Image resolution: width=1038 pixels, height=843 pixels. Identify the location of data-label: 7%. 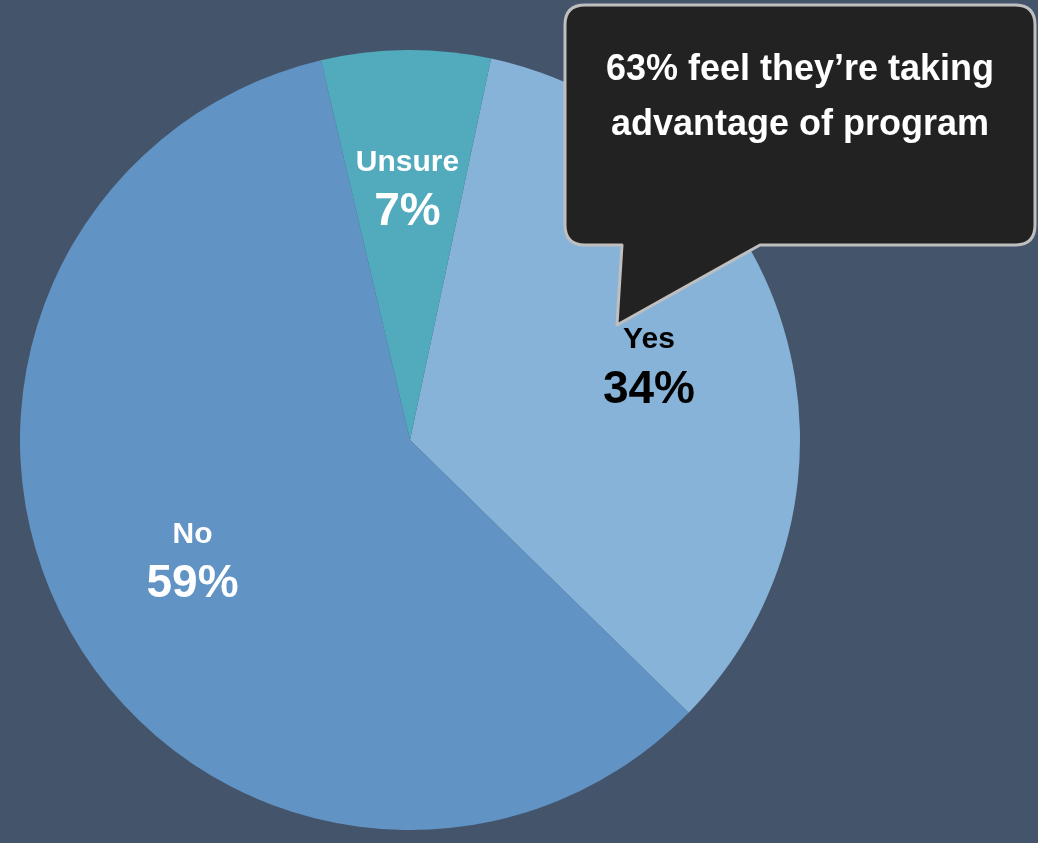
(407, 209).